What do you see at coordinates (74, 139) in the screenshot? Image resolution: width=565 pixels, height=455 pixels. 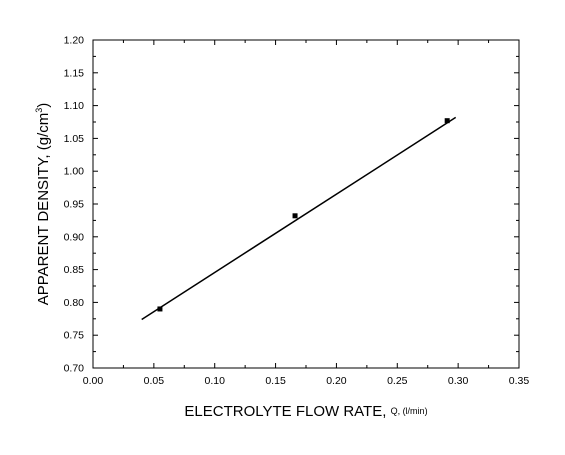 I see `y-tick-label: 1.05` at bounding box center [74, 139].